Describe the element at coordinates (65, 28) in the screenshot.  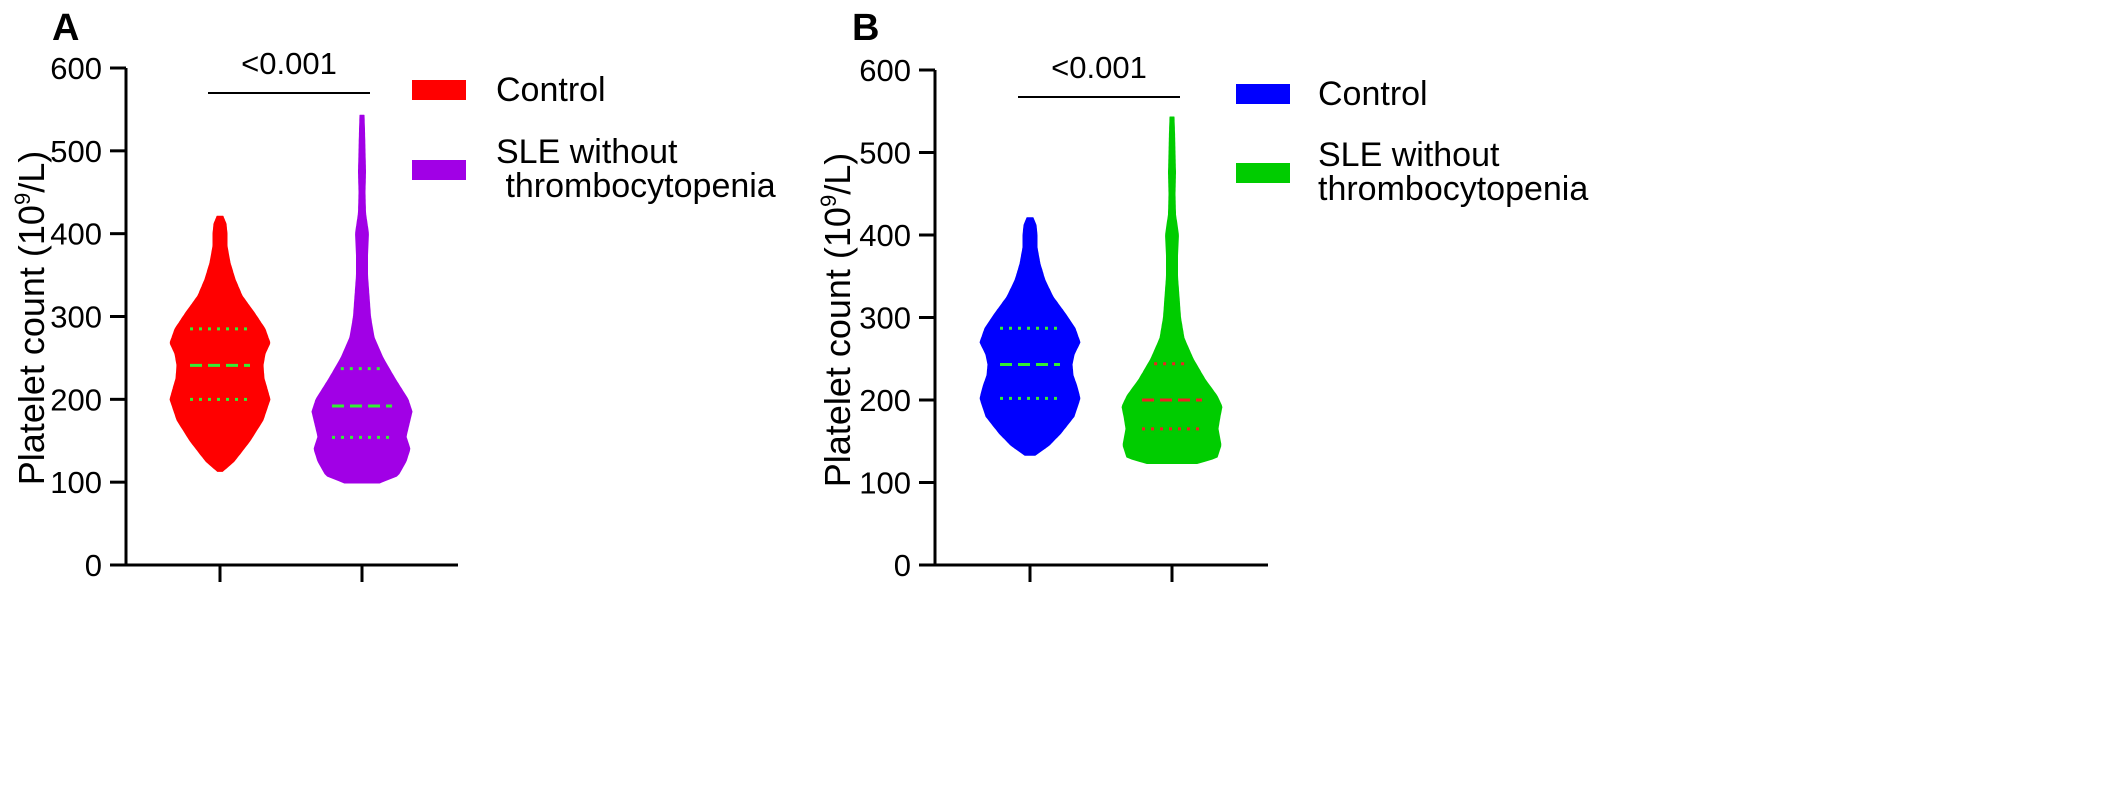
I see `panel-label: A` at that location.